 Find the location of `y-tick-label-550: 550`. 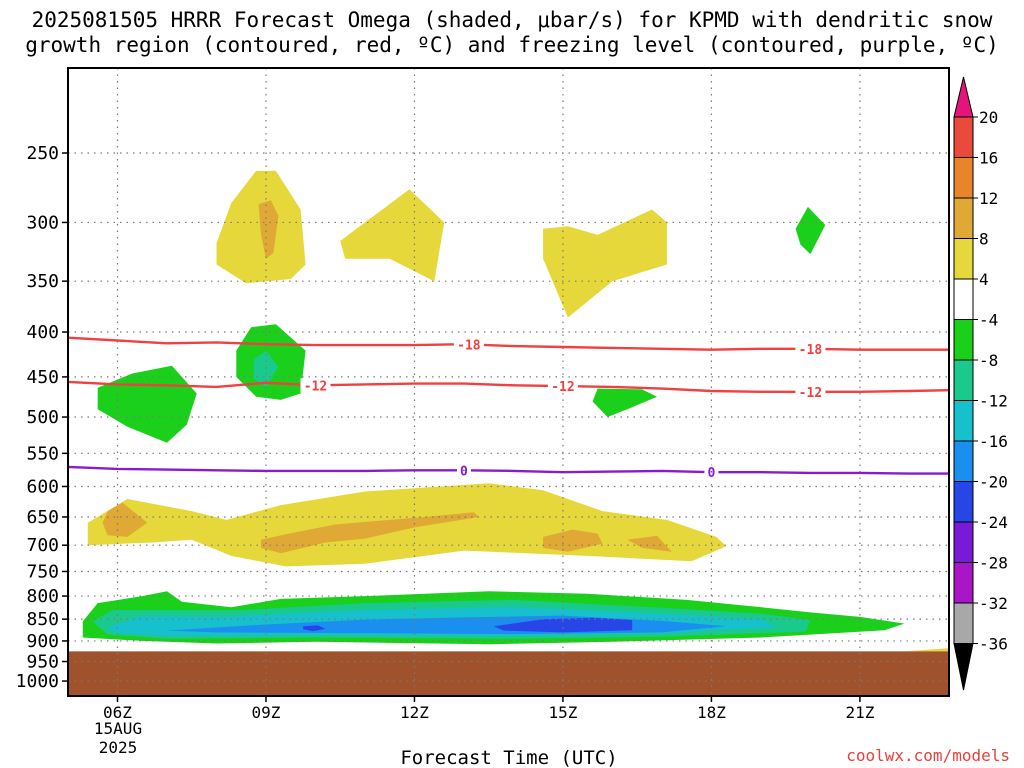

y-tick-label-550: 550 is located at coordinates (42, 453).